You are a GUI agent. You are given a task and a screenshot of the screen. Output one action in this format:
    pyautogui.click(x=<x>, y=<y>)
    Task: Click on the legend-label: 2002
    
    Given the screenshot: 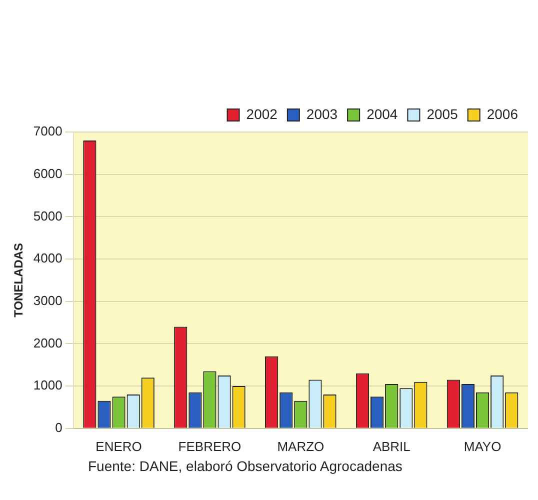 What is the action you would take?
    pyautogui.click(x=262, y=114)
    